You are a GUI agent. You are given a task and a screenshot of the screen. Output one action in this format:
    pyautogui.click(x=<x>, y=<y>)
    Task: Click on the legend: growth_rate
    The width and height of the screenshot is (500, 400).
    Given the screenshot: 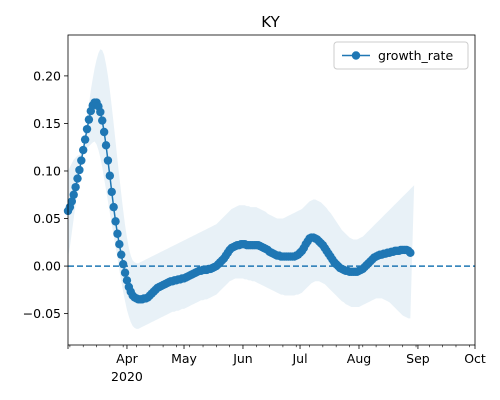 What is the action you would take?
    pyautogui.click(x=401, y=55)
    